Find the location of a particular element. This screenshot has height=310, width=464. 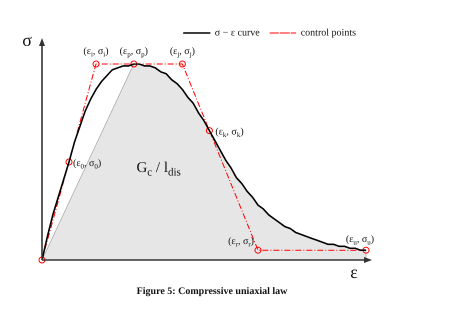

y-axis-title: σ is located at coordinates (27, 40).